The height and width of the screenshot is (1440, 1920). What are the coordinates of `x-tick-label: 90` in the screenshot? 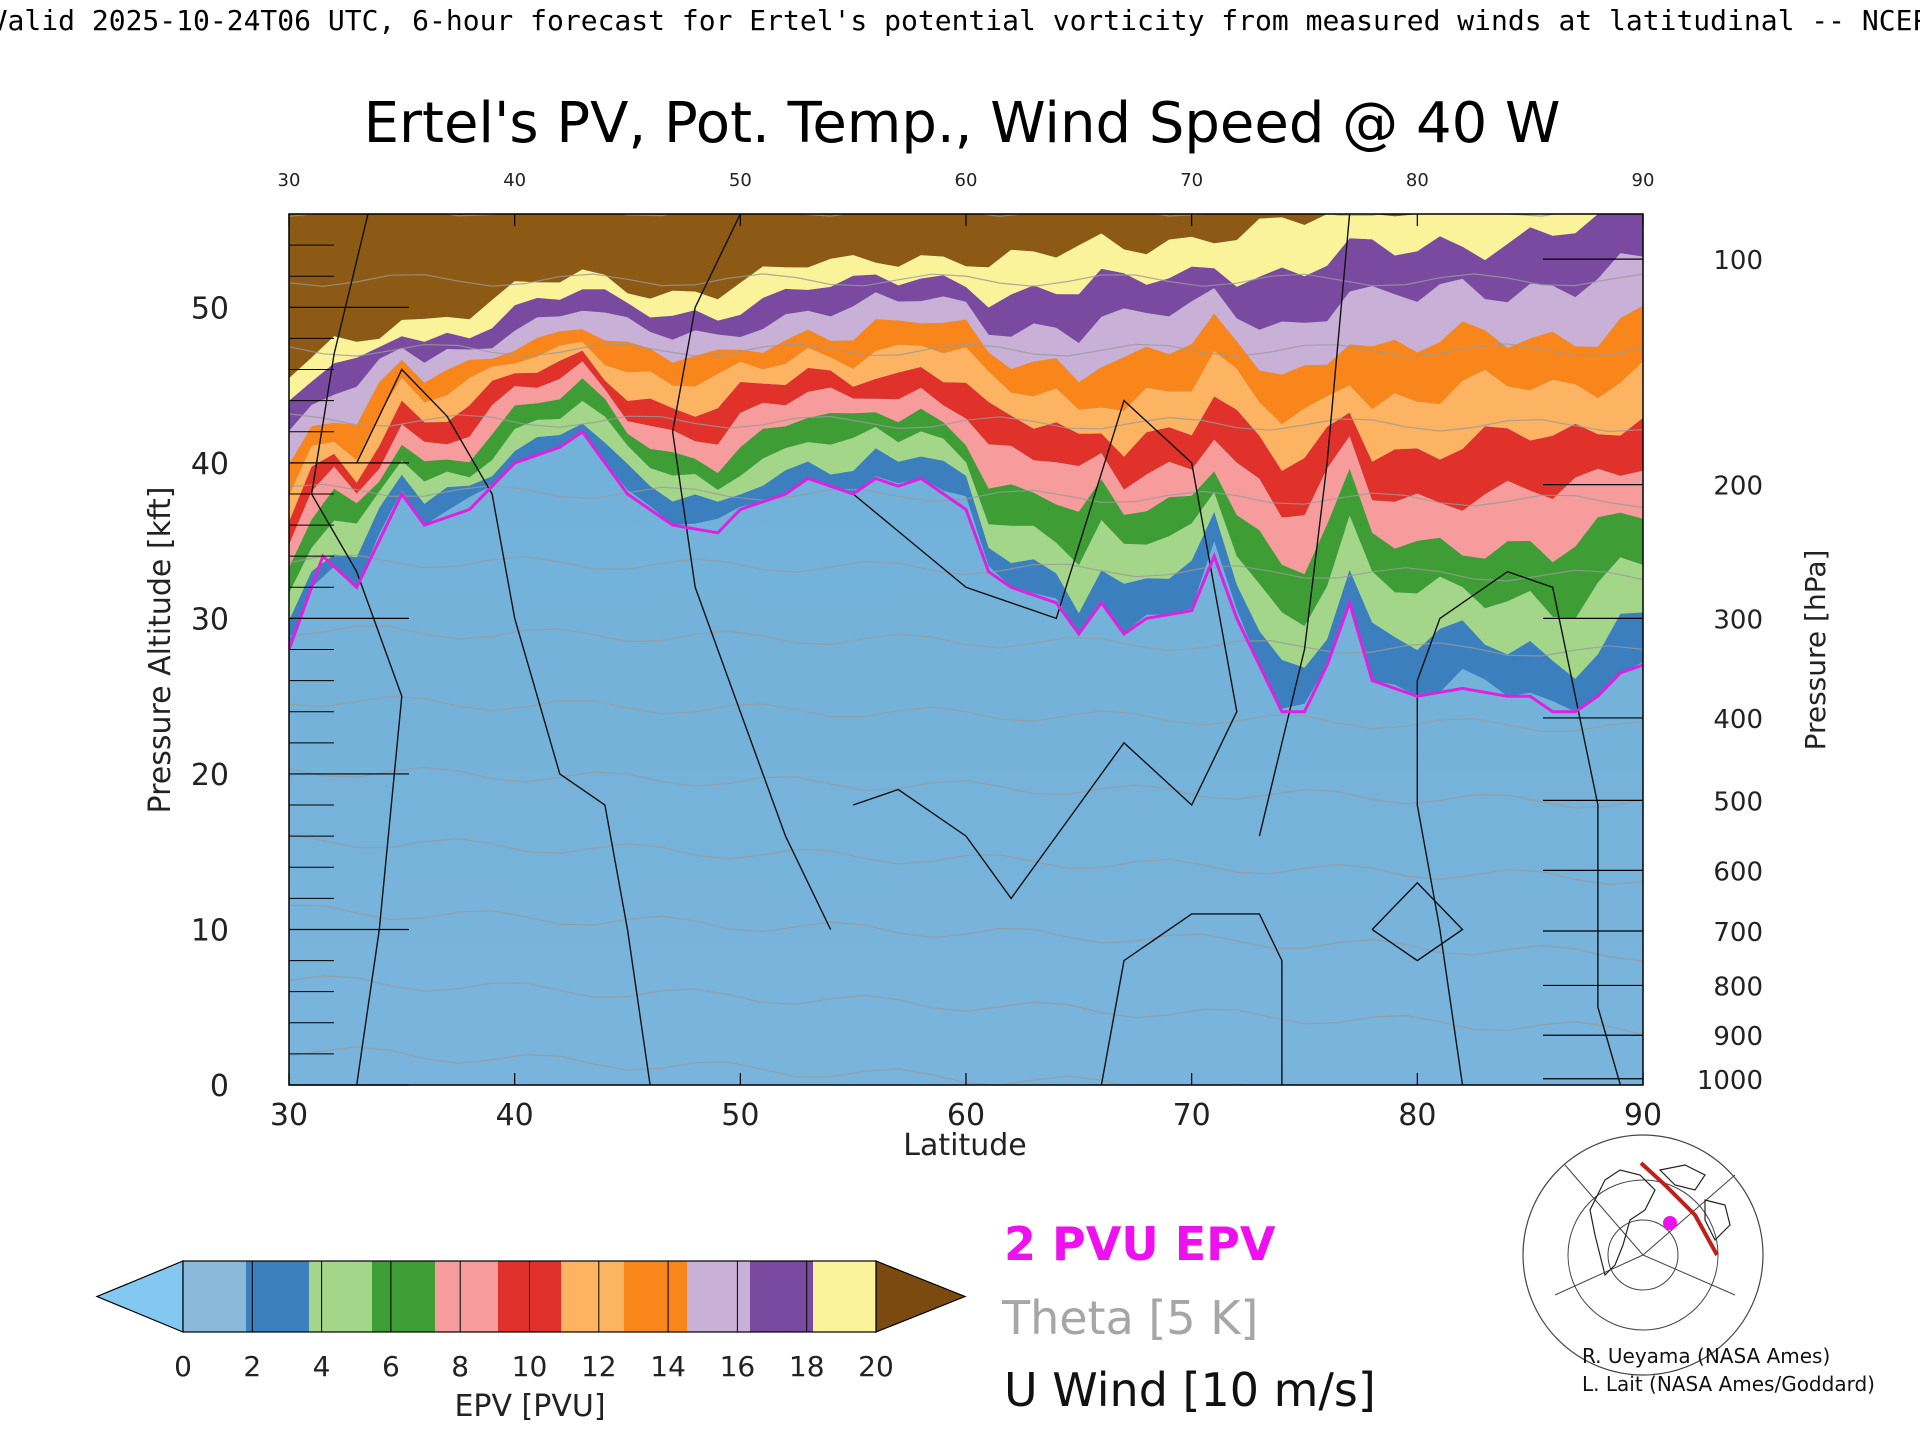 It's located at (1643, 1115).